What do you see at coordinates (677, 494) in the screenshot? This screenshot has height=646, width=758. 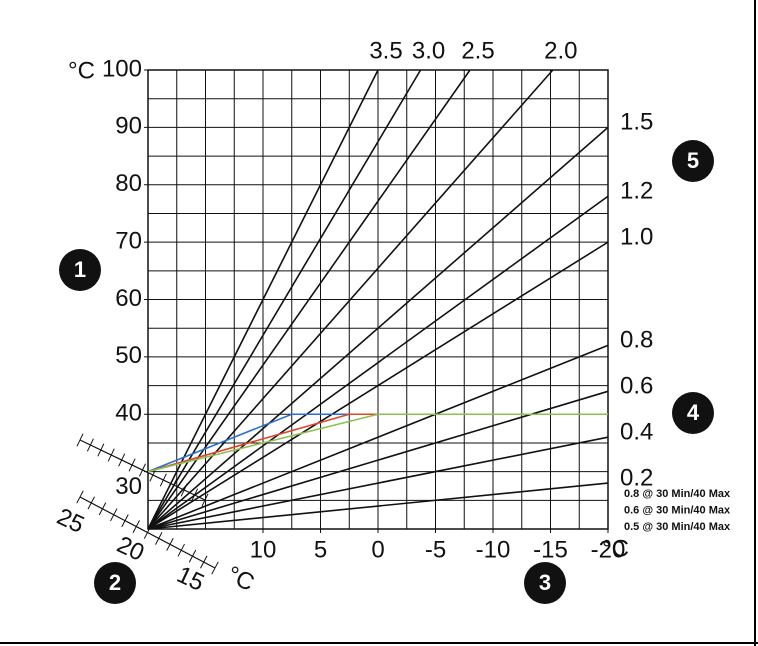 I see `legend-entry: 0.8 @ 30 Min/40 Max` at bounding box center [677, 494].